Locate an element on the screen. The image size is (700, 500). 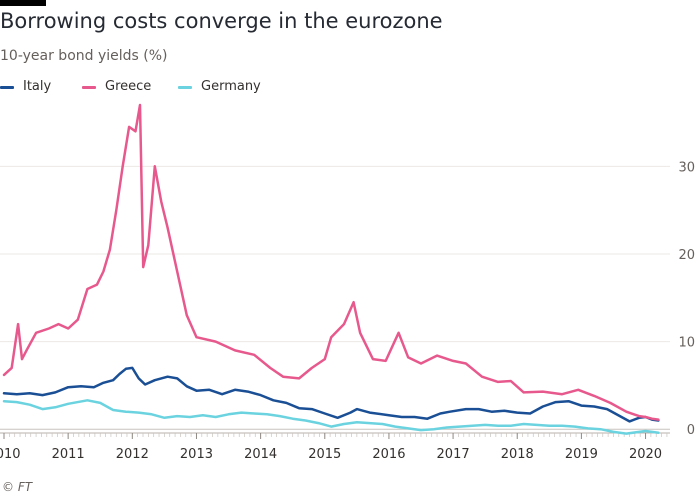
series-line-germany is located at coordinates (331, 417).